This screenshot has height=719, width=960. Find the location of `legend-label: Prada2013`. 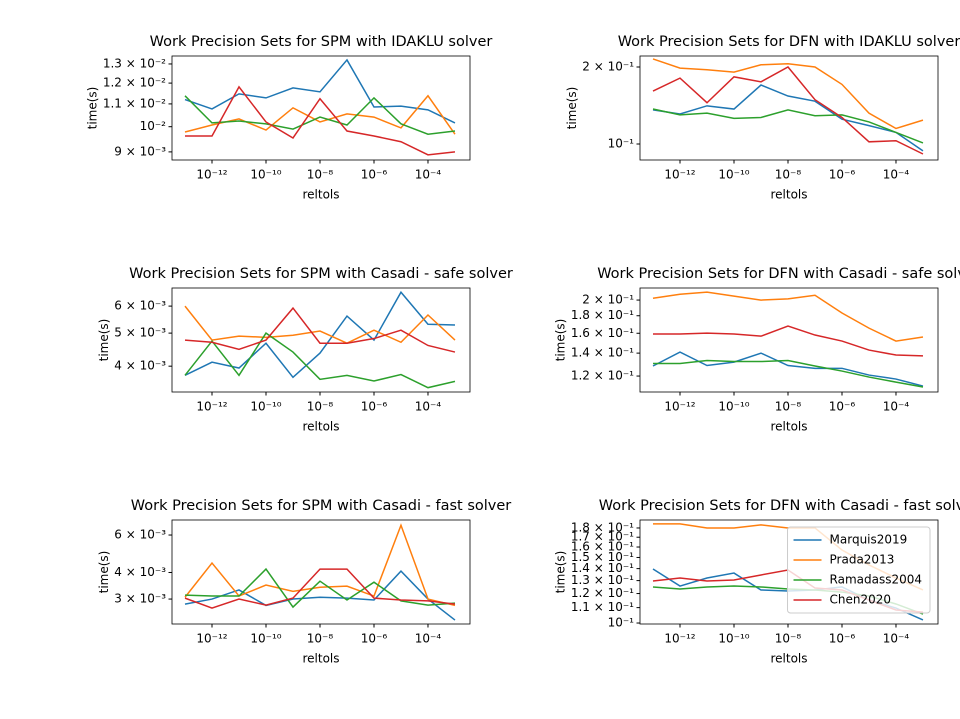

legend-label: Prada2013 is located at coordinates (862, 560).